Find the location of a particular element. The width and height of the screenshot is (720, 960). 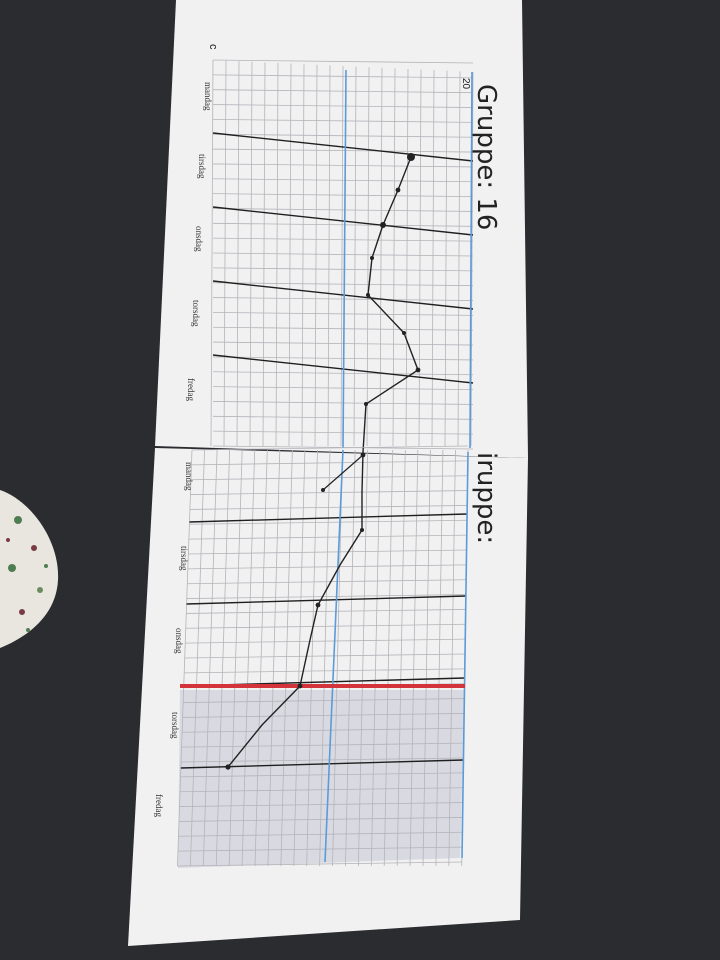

bottom-day-separator-line is located at coordinates (326, 600).